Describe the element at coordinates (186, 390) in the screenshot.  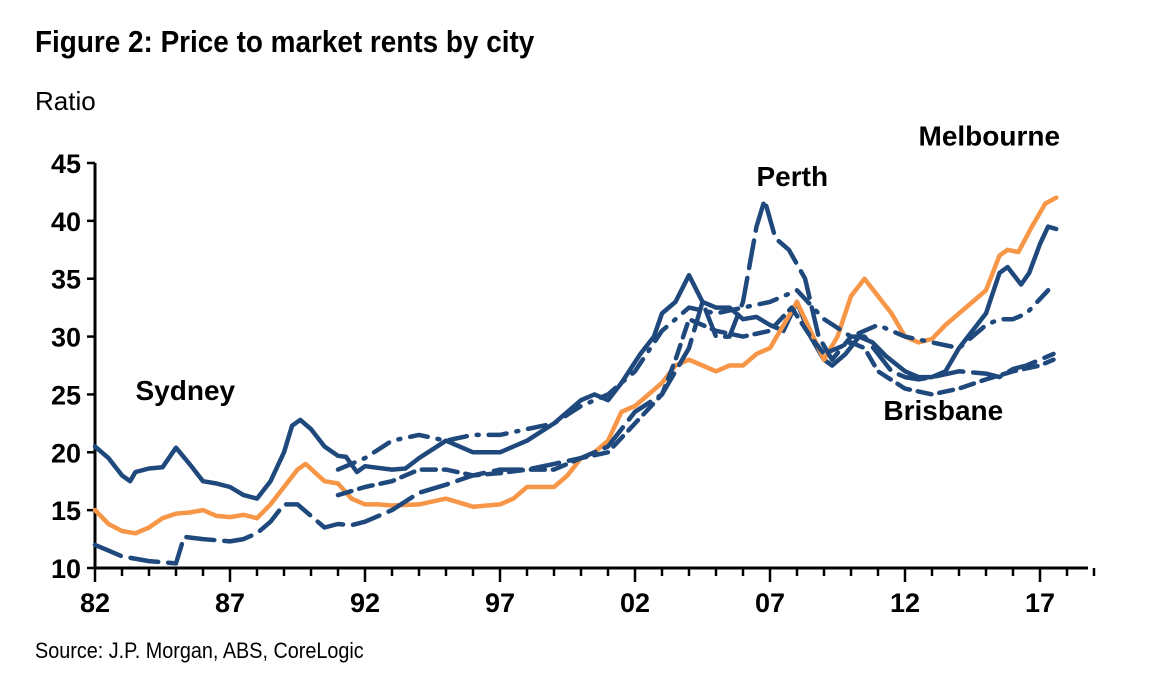
I see `annotation-sydney: Sydney` at that location.